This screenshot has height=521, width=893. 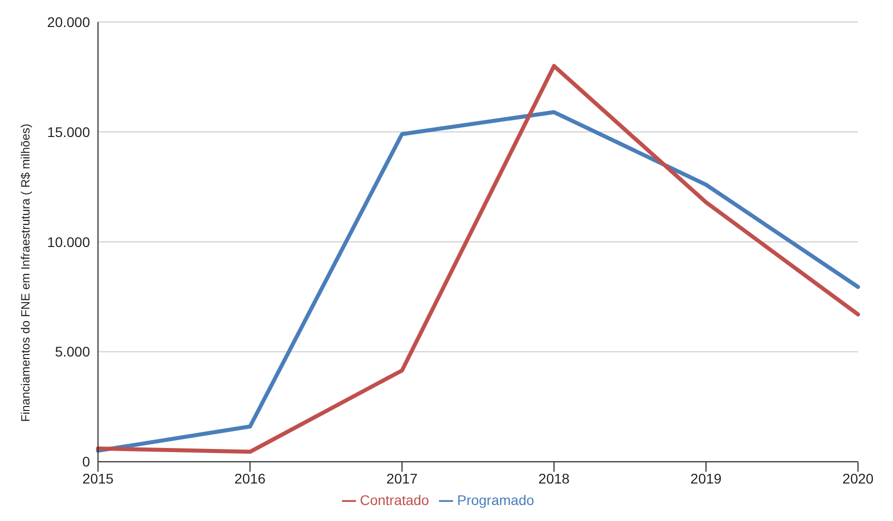 I want to click on x-tick-label: 2019, so click(x=706, y=478).